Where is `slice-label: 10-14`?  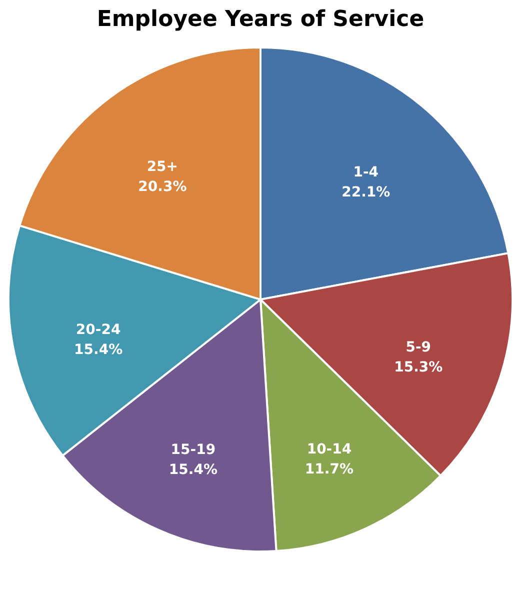
slice-label: 10-14 is located at coordinates (329, 450).